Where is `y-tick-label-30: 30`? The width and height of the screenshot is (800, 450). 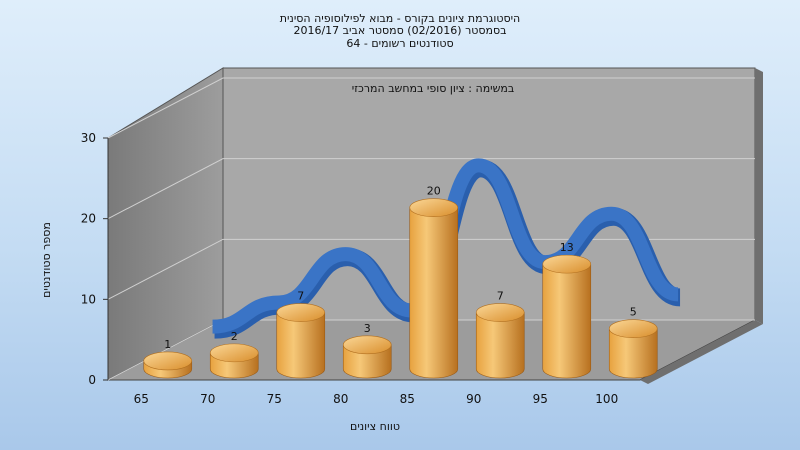 y-tick-label-30: 30 is located at coordinates (88, 138).